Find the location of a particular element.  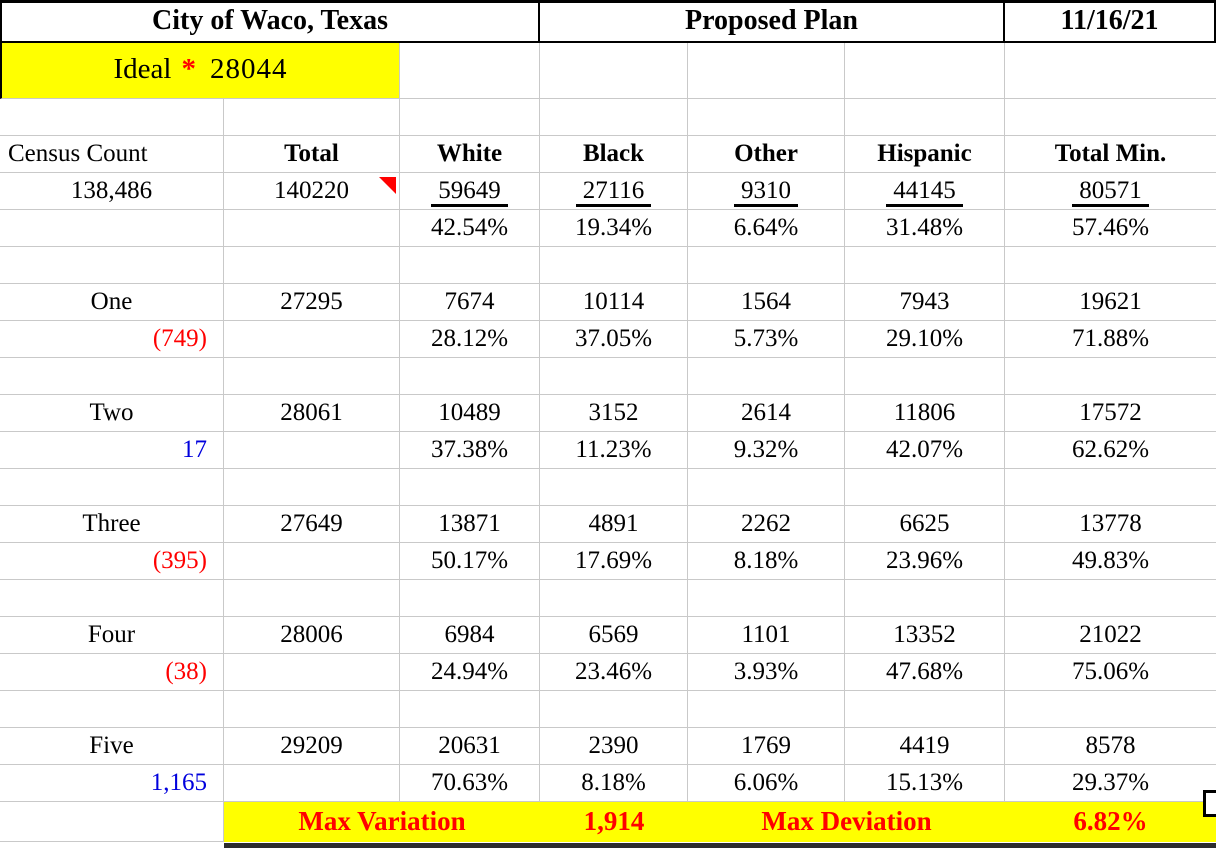

citywide-hispanic-cell: 44145 is located at coordinates (925, 191).